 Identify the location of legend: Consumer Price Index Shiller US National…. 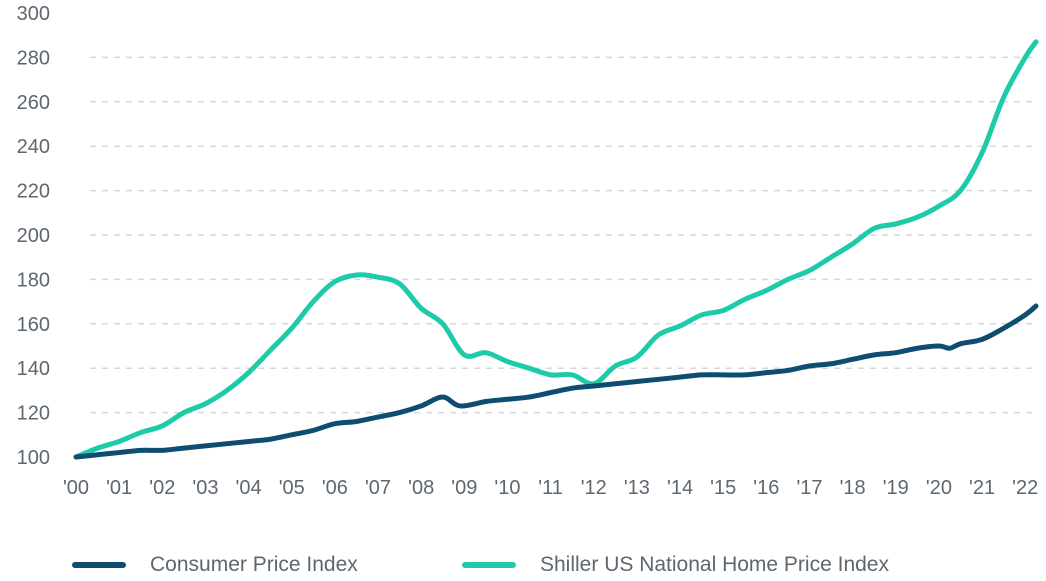
(523, 564).